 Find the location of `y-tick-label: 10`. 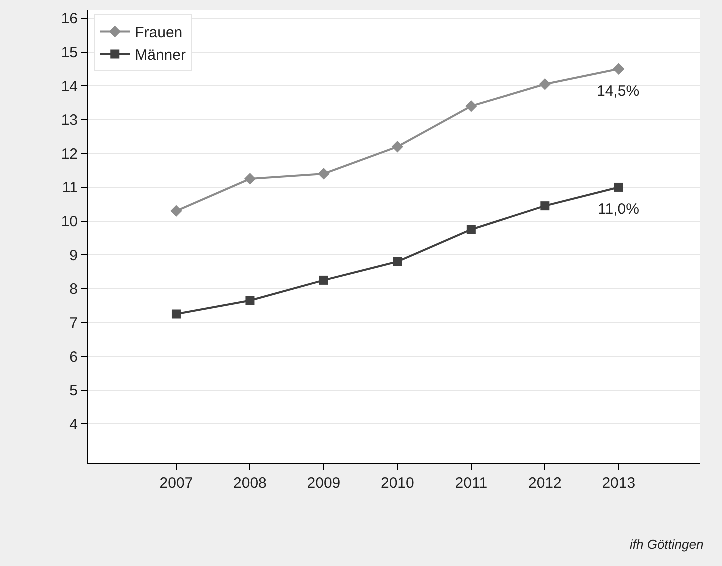

y-tick-label: 10 is located at coordinates (69, 222).